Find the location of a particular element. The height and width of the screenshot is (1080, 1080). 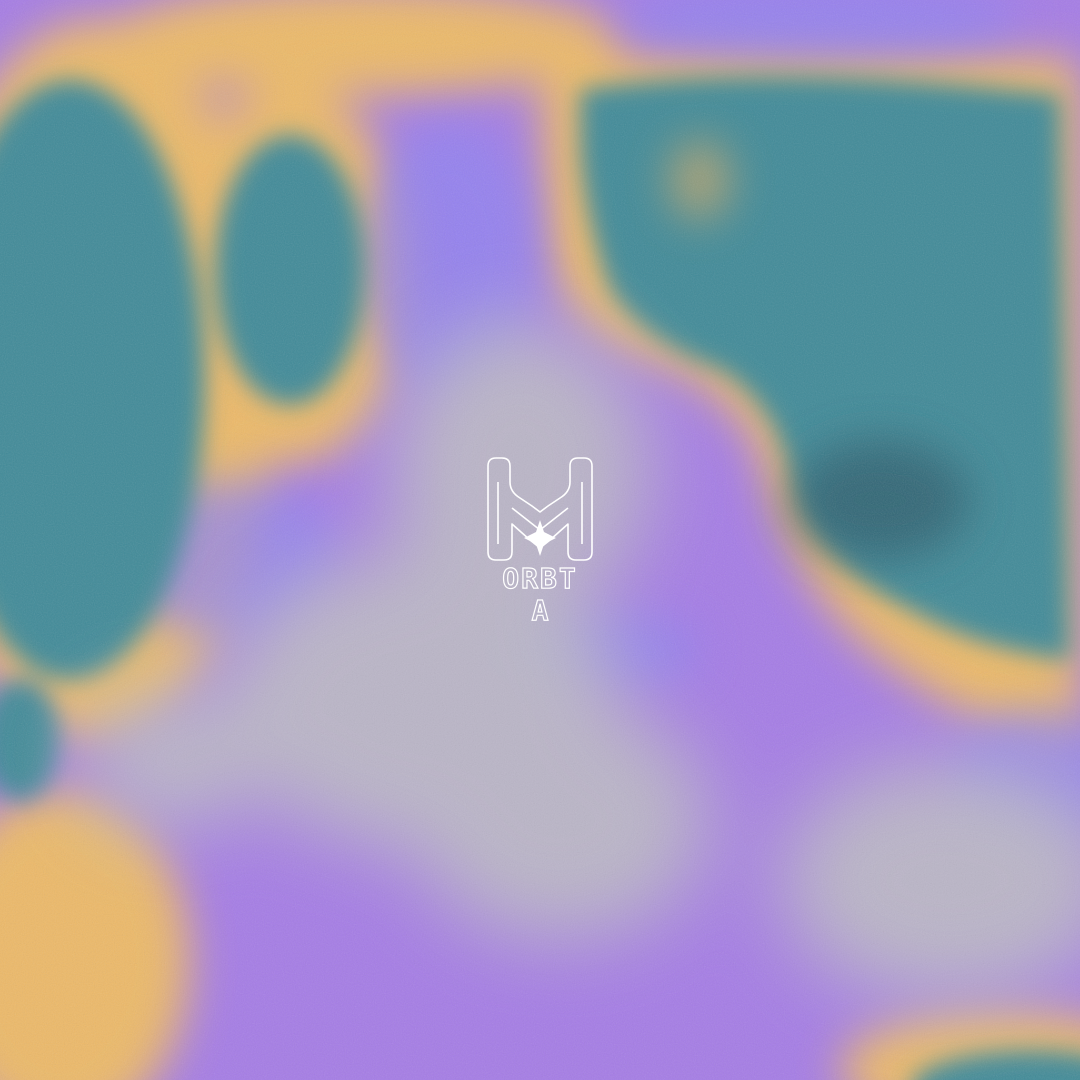

orbta-logo: ORBT A is located at coordinates (540, 542).